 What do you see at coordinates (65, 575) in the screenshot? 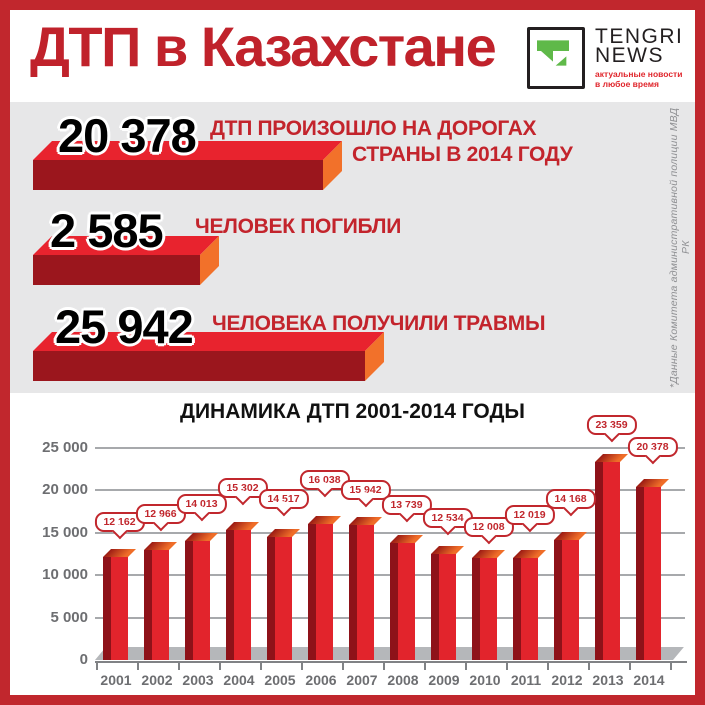
I see `y-axis-label: 10 000` at bounding box center [65, 575].